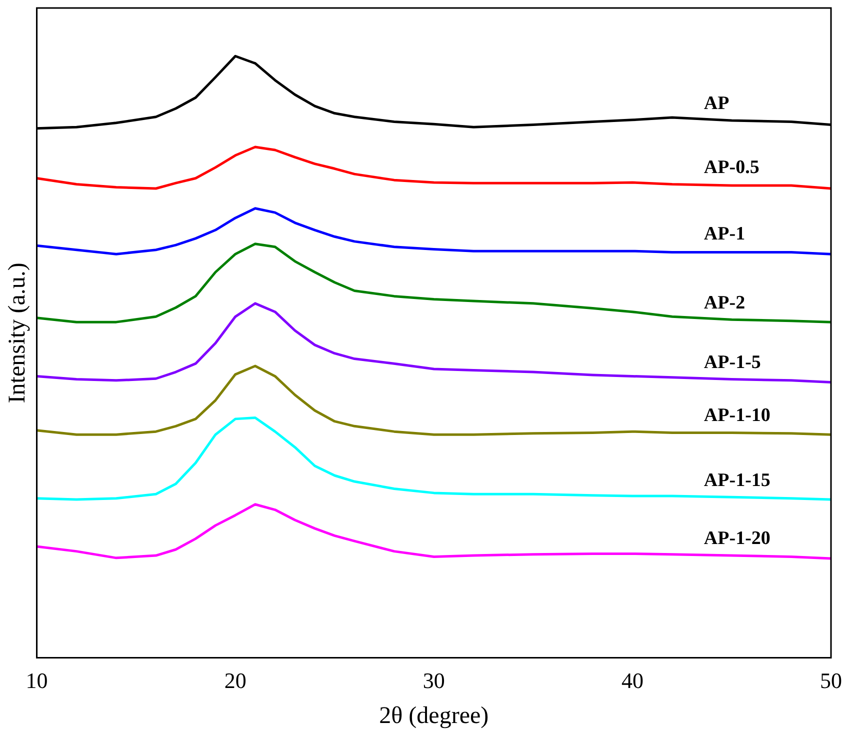 This screenshot has width=851, height=735. I want to click on x-tick-label: 30, so click(433, 680).